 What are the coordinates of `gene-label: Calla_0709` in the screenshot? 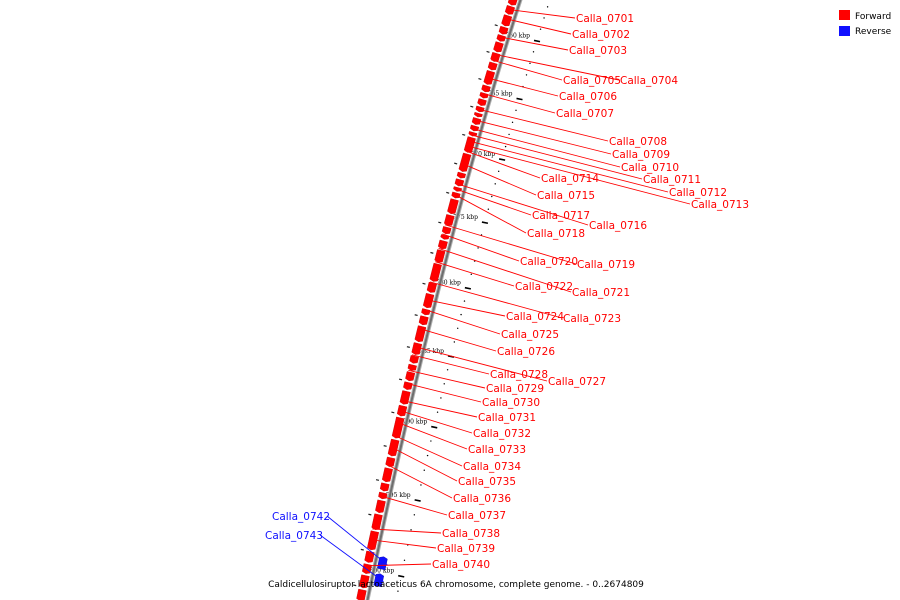 It's located at (641, 155).